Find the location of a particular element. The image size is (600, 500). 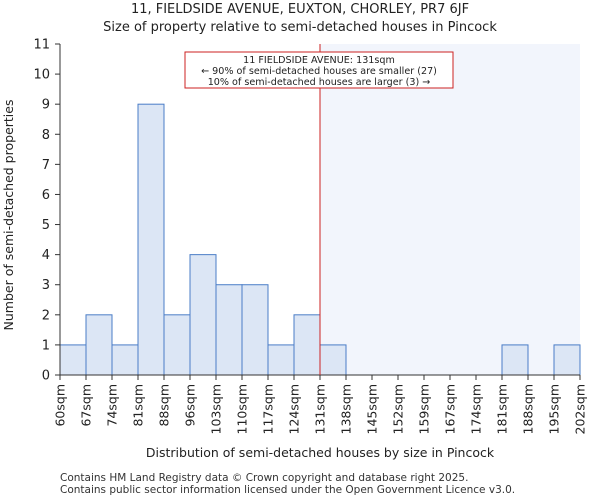

y-tick-label: 9 is located at coordinates (46, 105).